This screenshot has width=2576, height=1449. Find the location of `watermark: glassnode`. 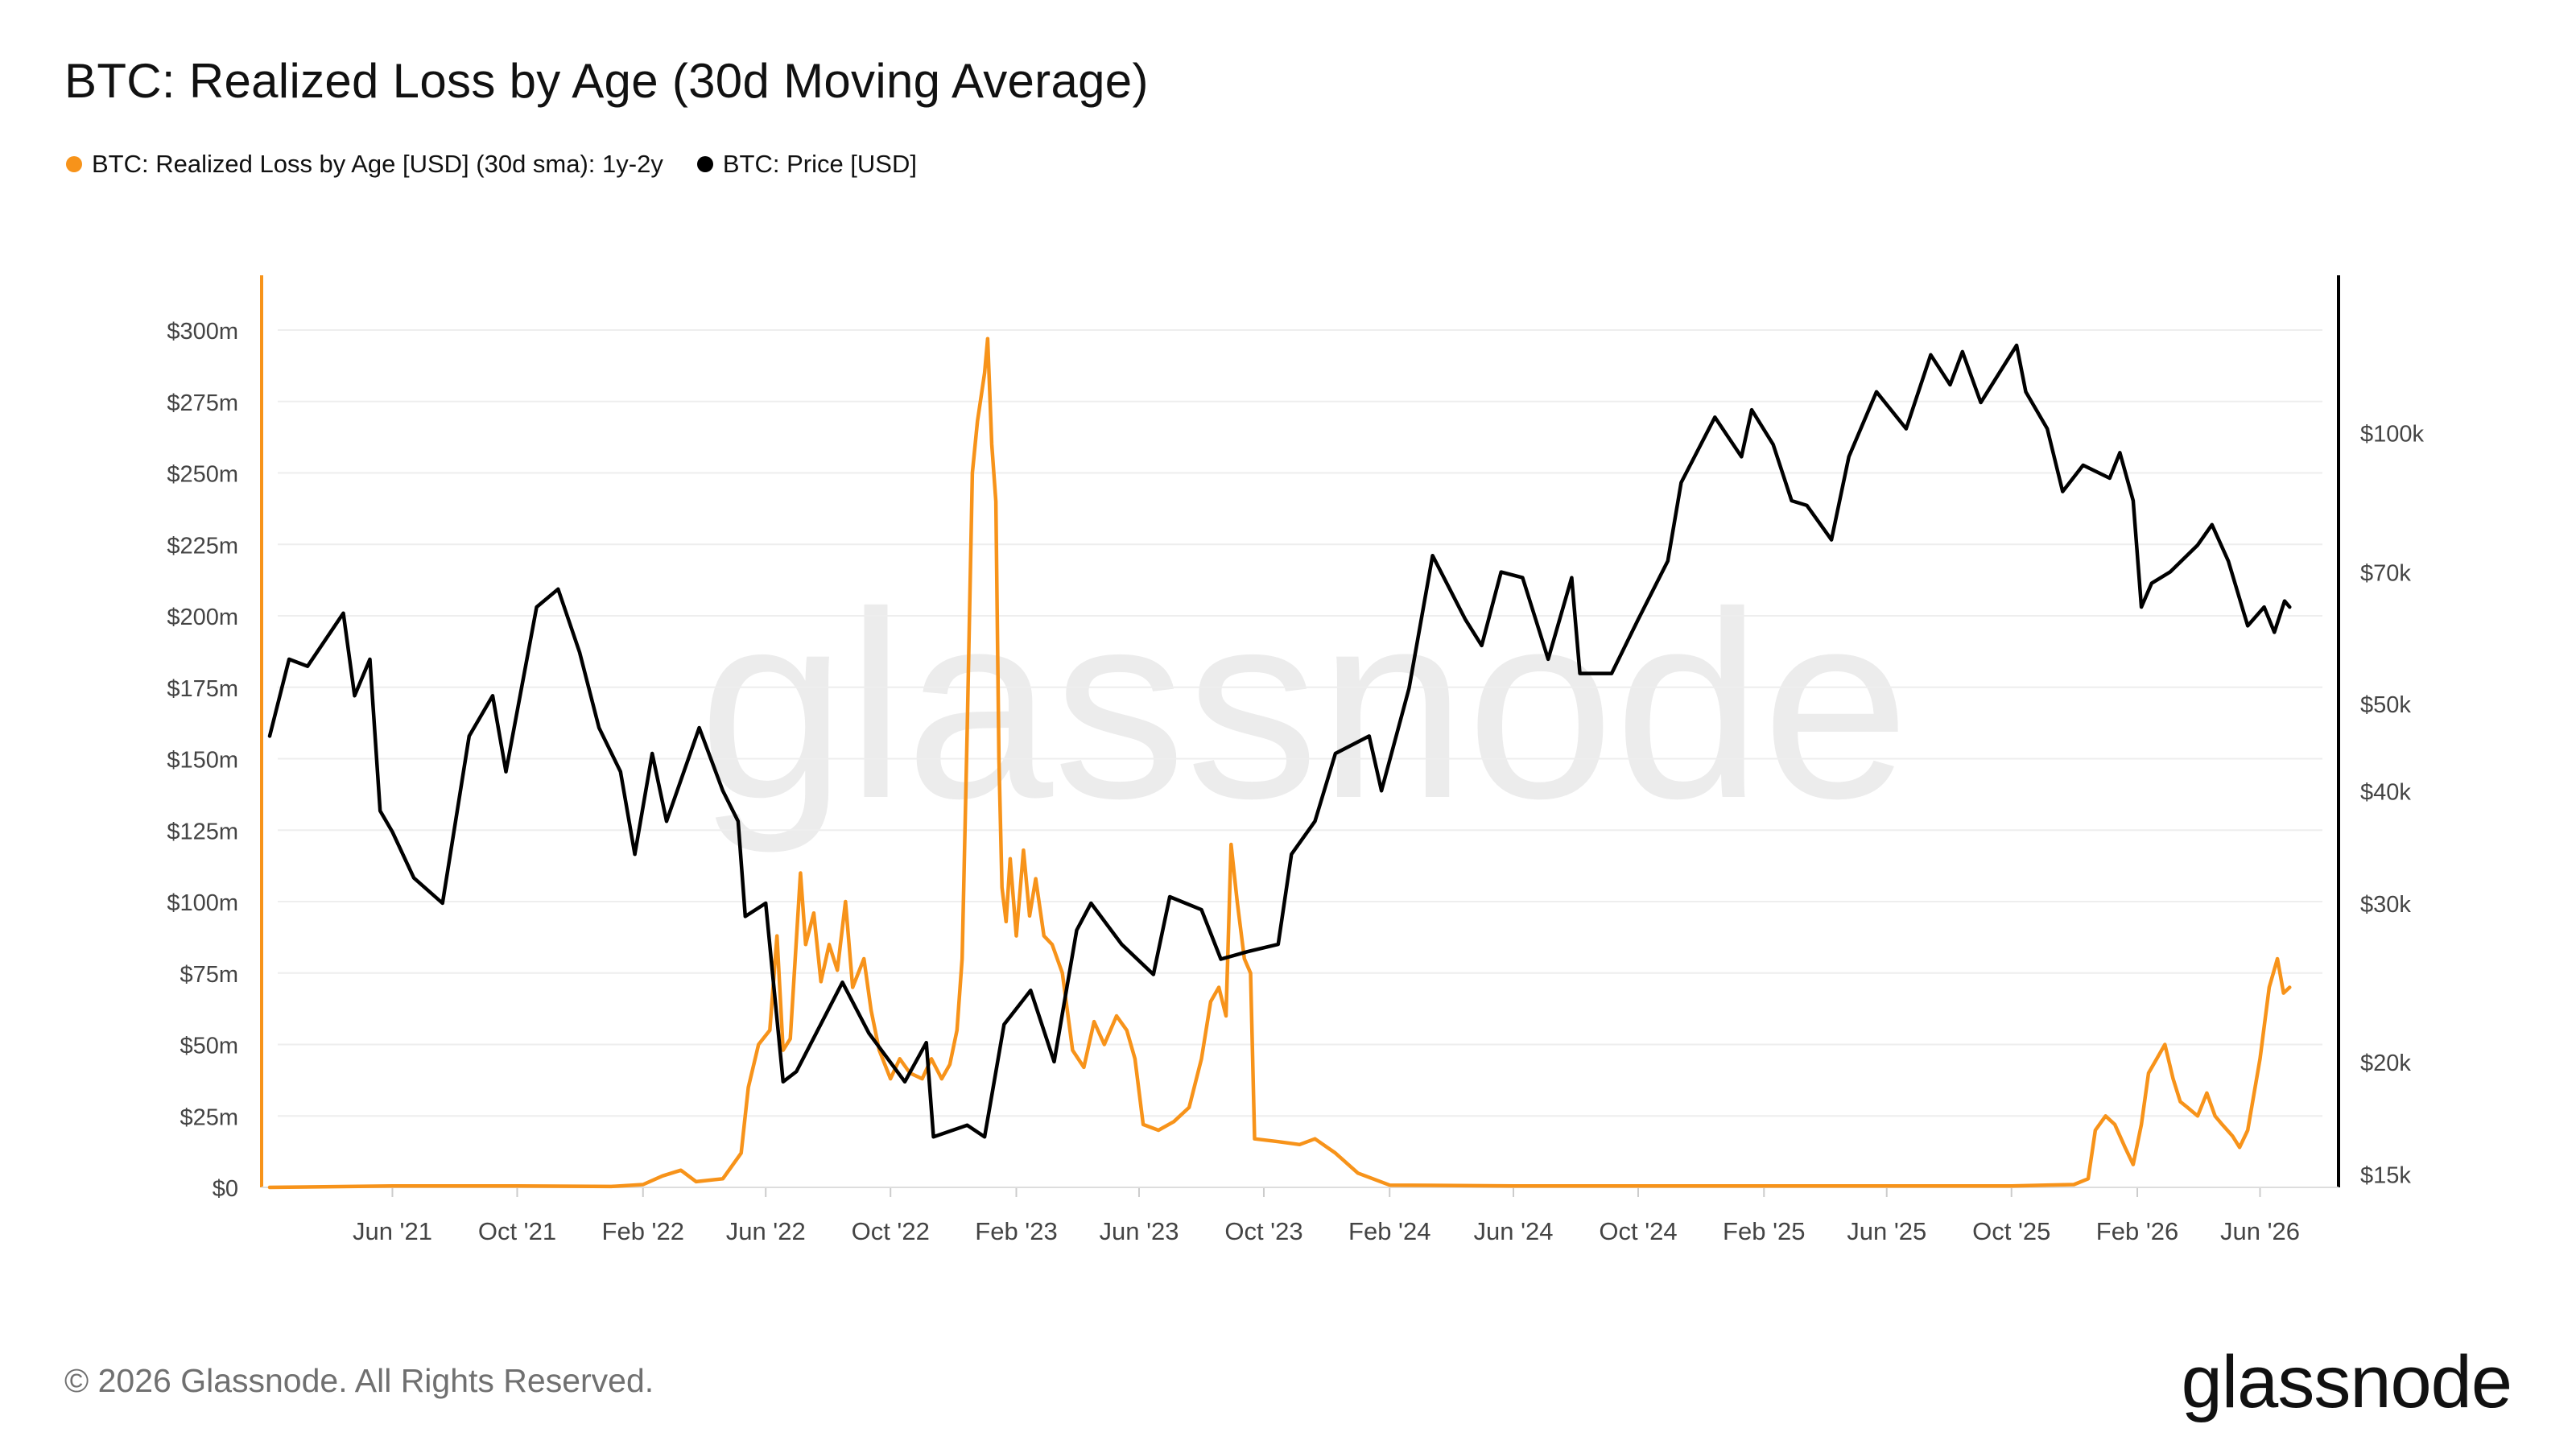

watermark: glassnode is located at coordinates (1304, 705).